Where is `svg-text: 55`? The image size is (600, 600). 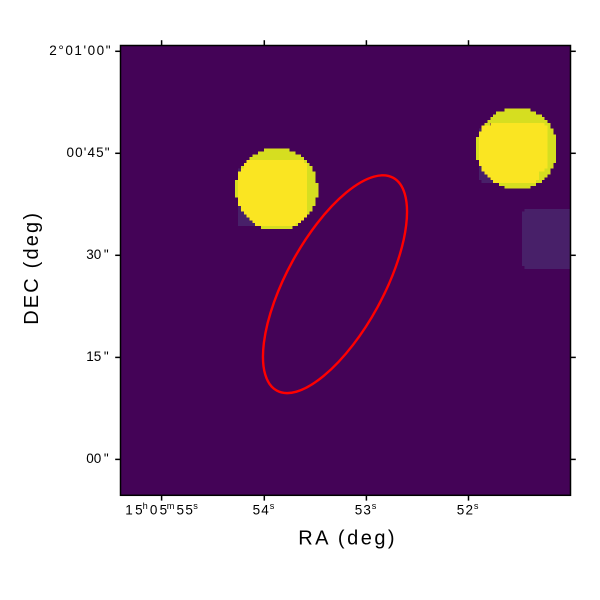
svg-text: 55 is located at coordinates (185, 510).